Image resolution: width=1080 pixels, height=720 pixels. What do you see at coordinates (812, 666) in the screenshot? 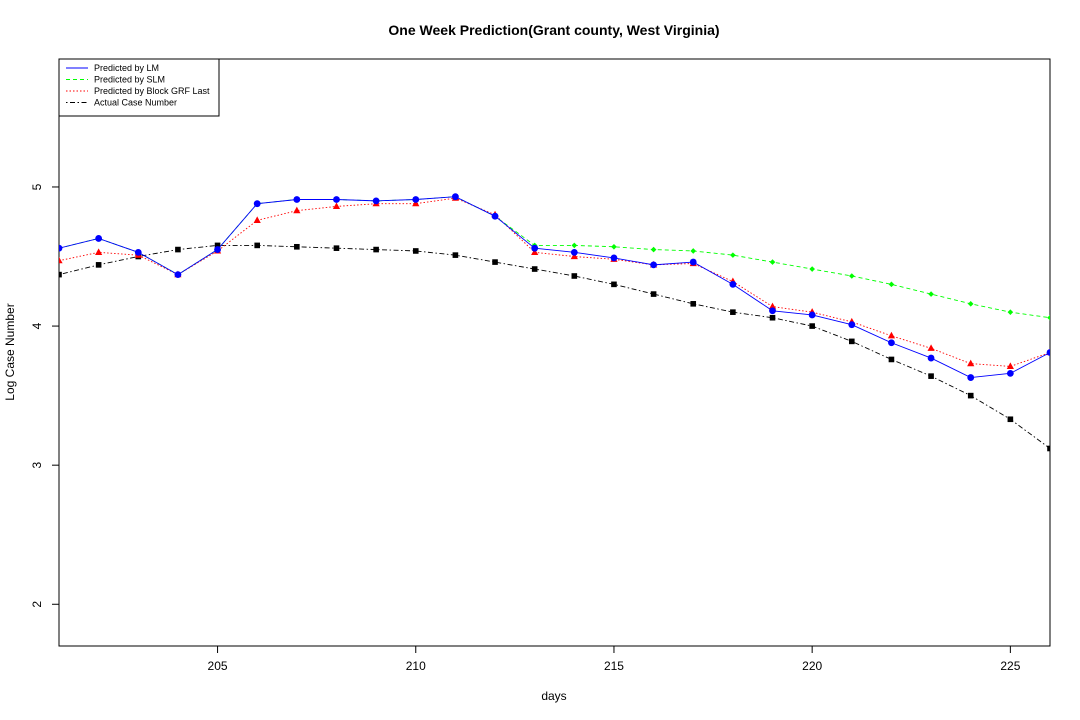
I see `x-tick-label: 220` at bounding box center [812, 666].